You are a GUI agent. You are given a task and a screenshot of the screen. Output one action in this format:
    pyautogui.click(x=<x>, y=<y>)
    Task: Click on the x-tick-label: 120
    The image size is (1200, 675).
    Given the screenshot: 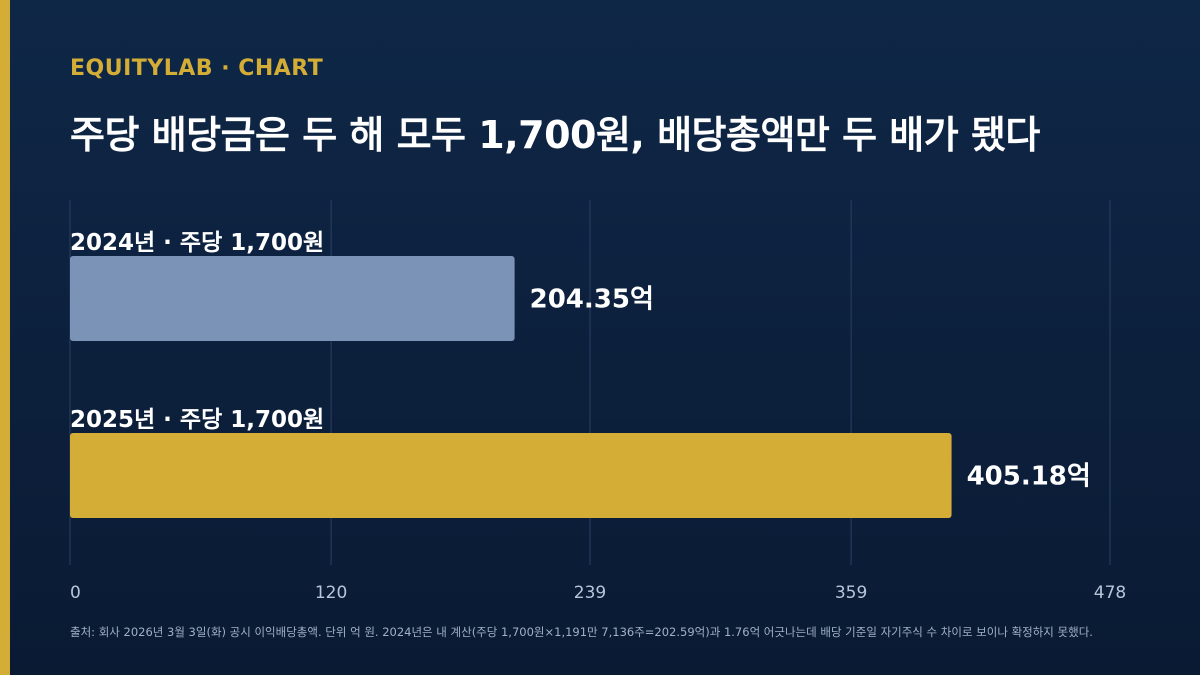 What is the action you would take?
    pyautogui.click(x=331, y=593)
    